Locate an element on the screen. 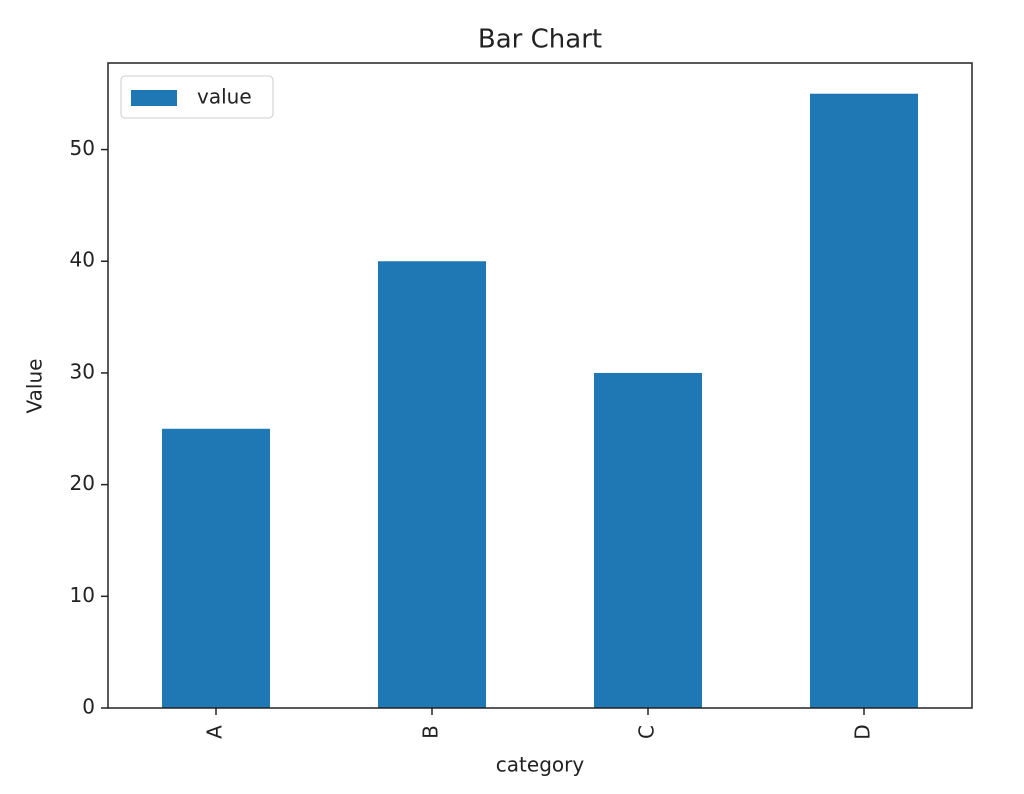 This screenshot has height=794, width=1024. x-tick-label: C is located at coordinates (647, 732).